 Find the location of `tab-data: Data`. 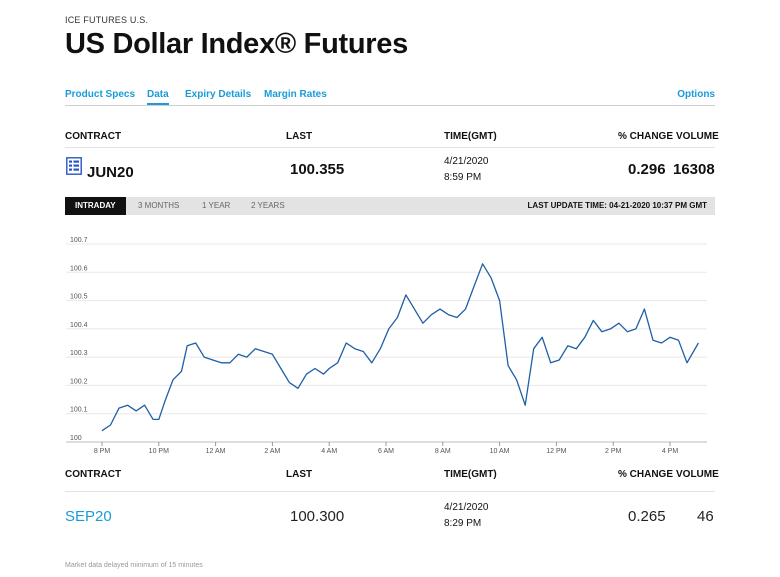

tab-data: Data is located at coordinates (158, 97).